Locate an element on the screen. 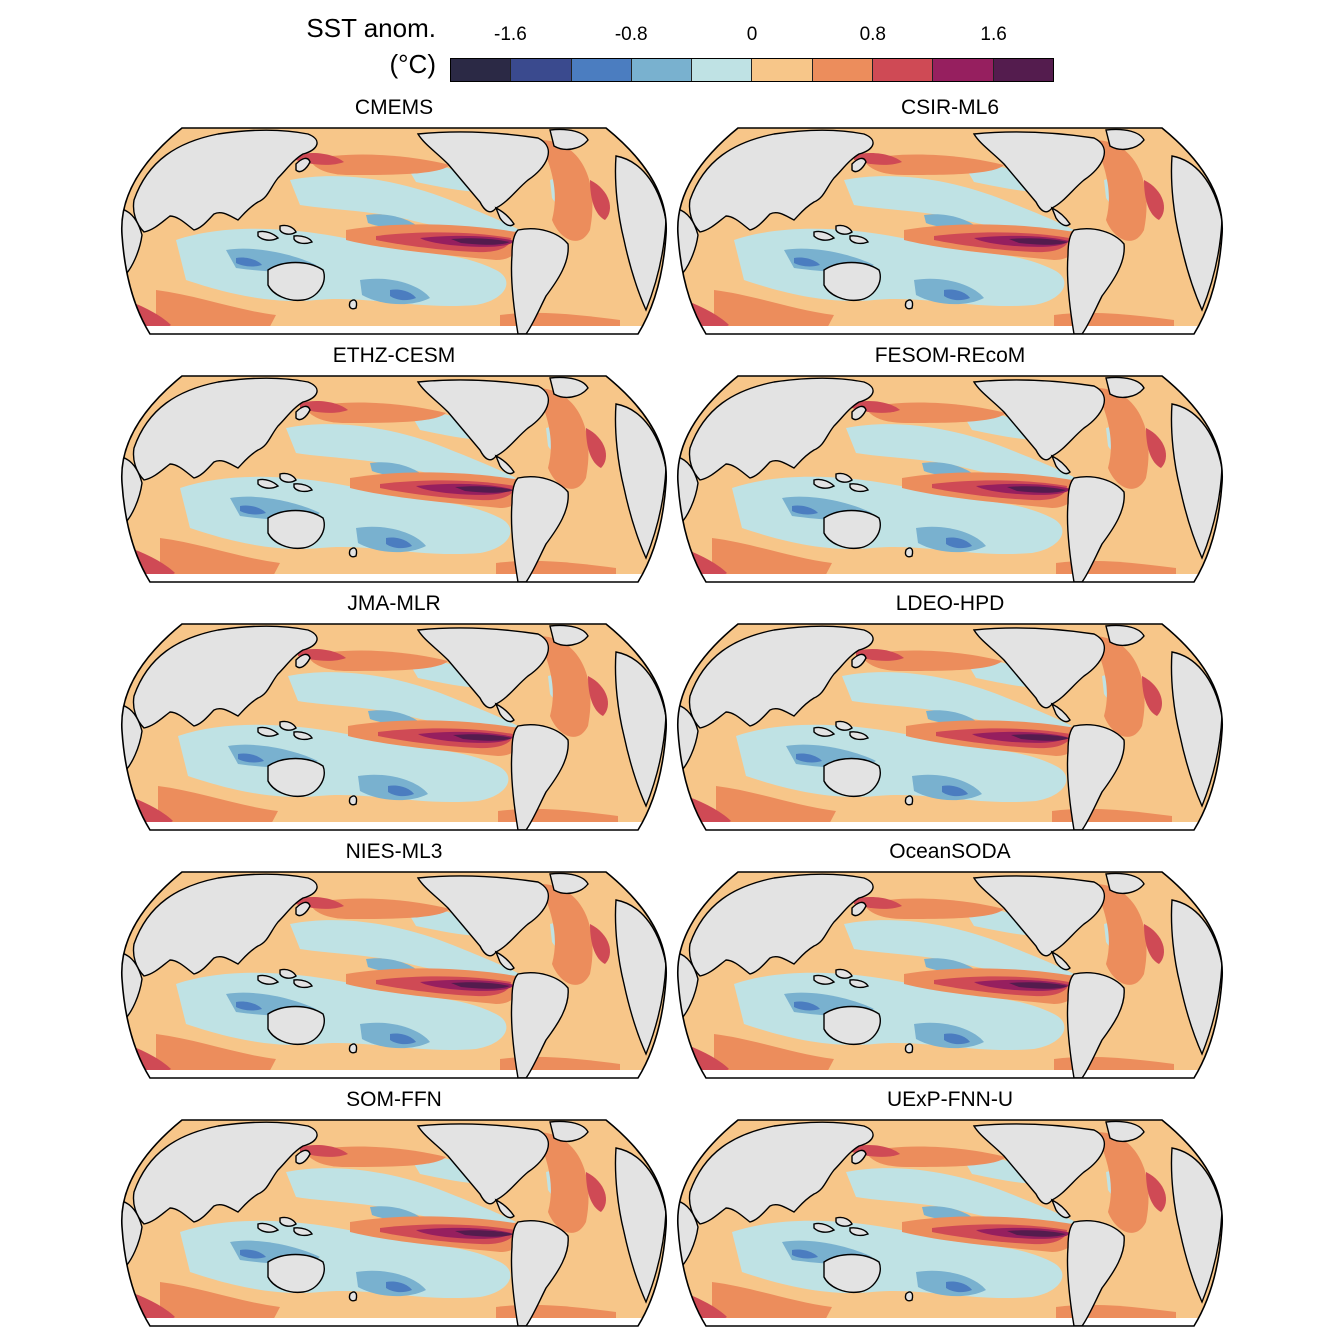  map-panel-oceansoda: OceanSODA is located at coordinates (950, 965).